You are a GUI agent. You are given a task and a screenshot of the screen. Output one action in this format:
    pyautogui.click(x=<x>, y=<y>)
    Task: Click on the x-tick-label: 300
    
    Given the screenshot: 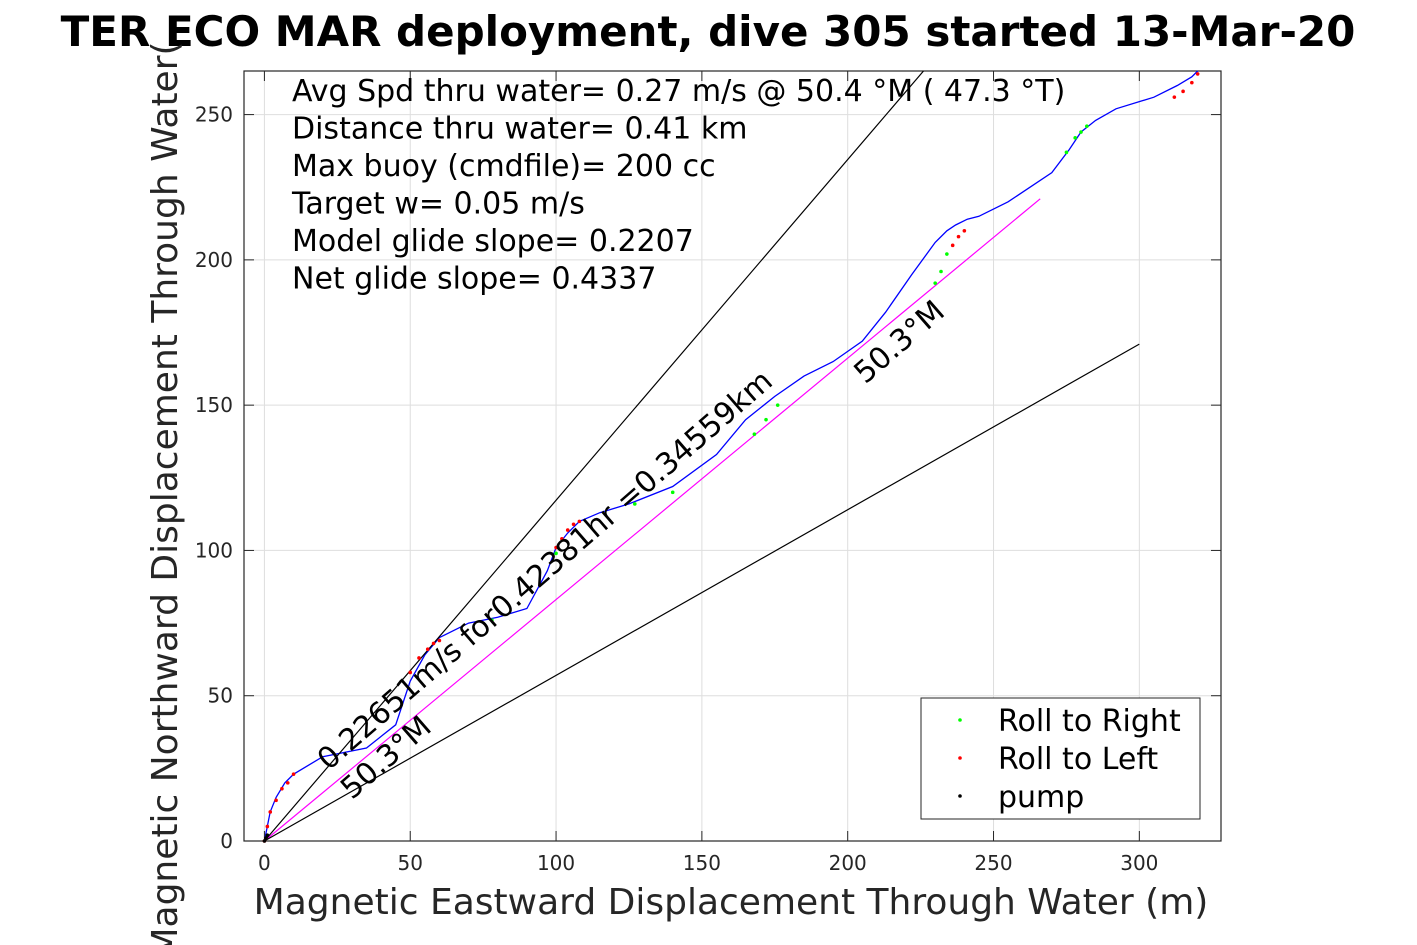 What is the action you would take?
    pyautogui.click(x=1139, y=863)
    